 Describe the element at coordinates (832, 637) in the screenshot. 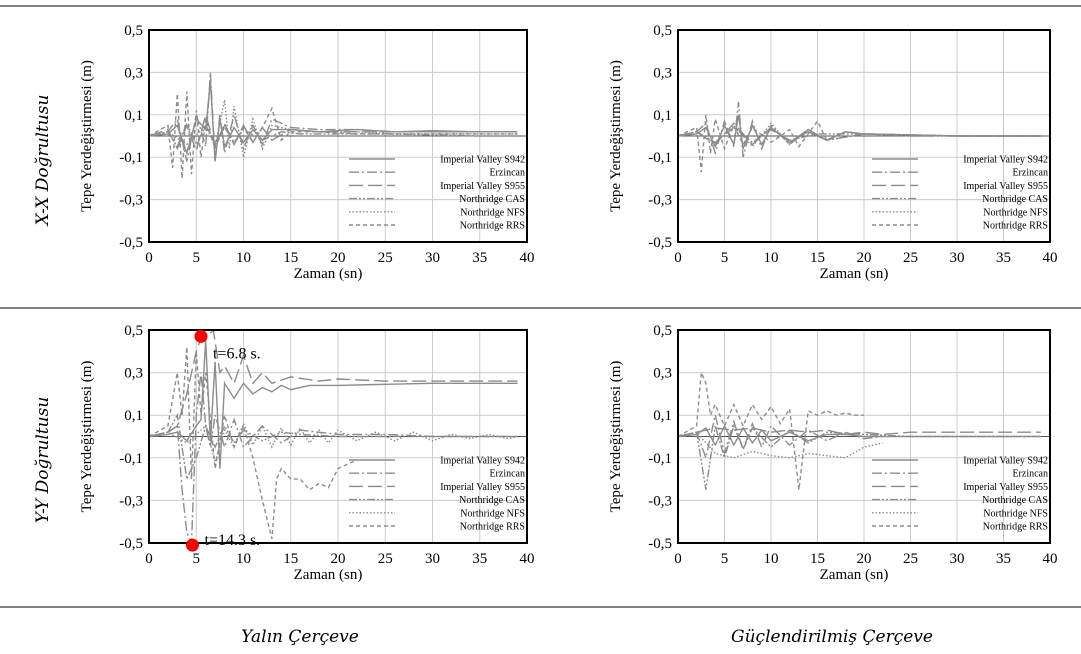

I see `column-label-guclendirilmis: Güçlendirilmiş Çerçeve` at that location.